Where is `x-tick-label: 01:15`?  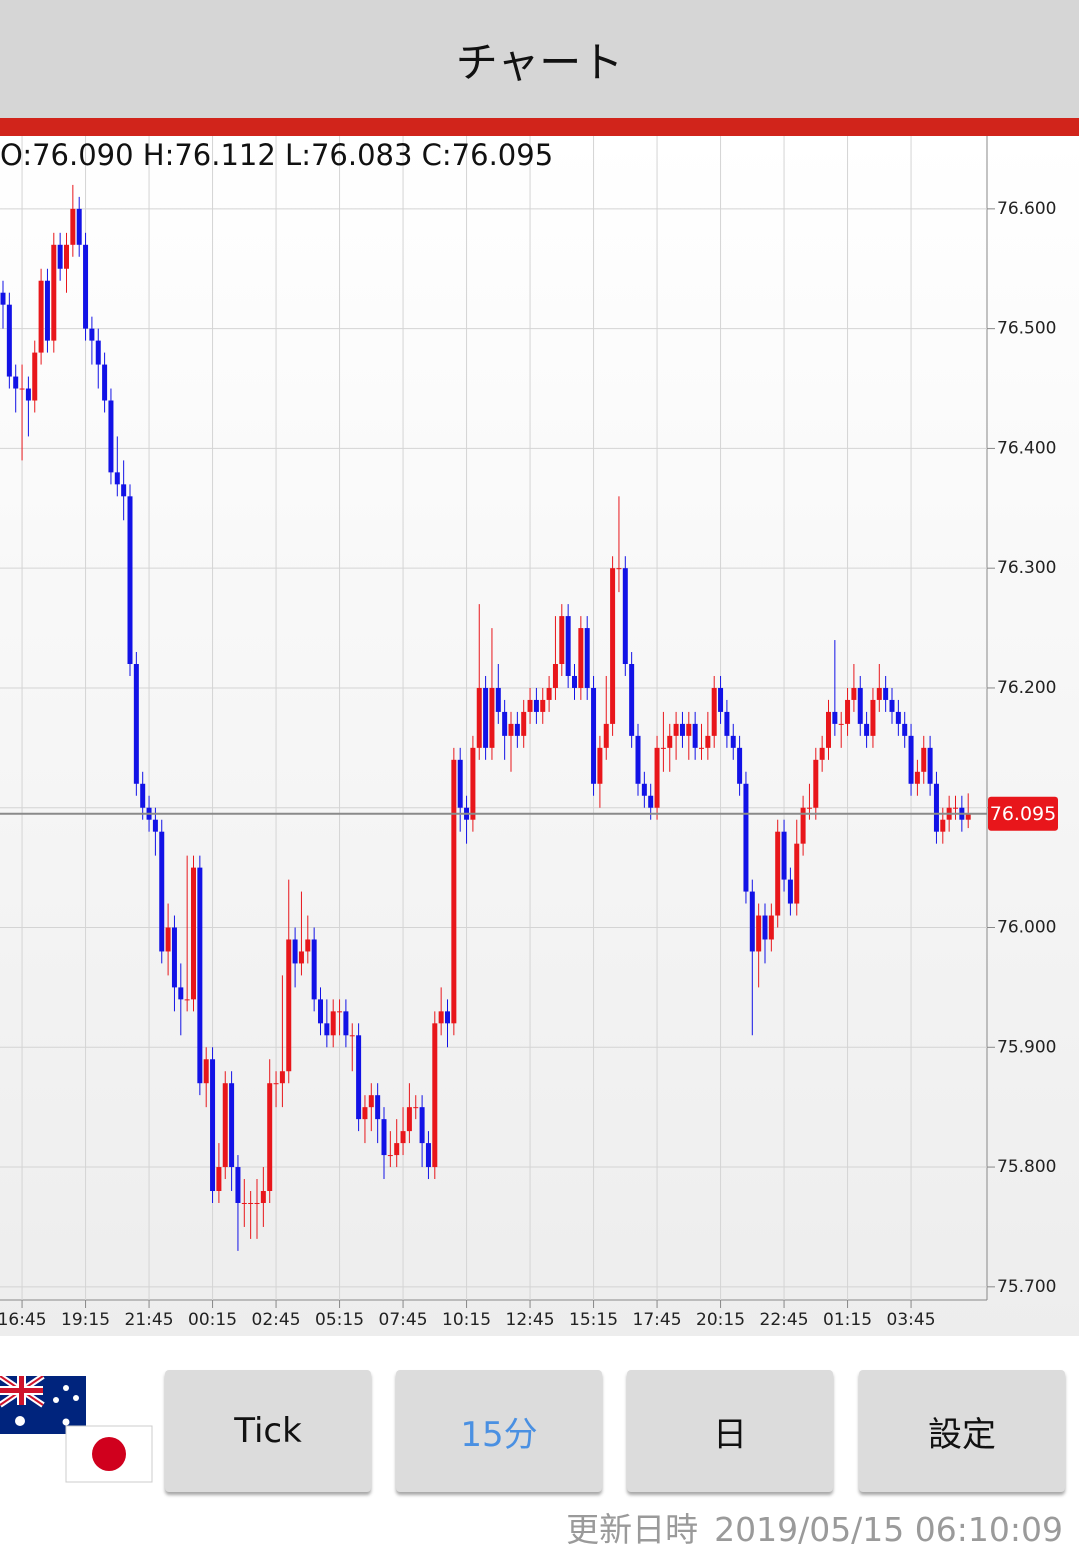 x-tick-label: 01:15 is located at coordinates (847, 1320).